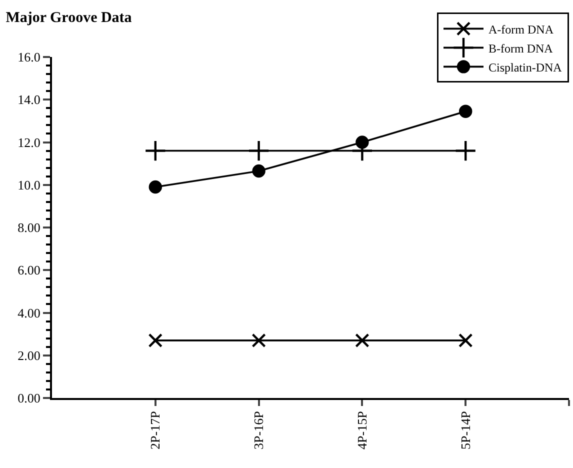 This screenshot has width=573, height=468. I want to click on y-tick-label: 4.00, so click(29, 312).